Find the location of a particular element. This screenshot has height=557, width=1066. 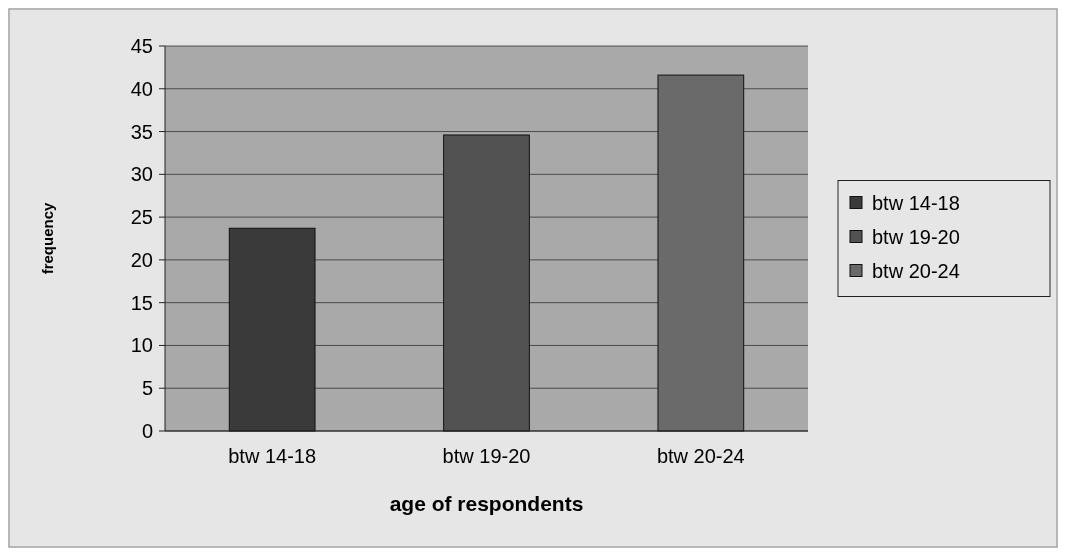

x-axis-title: age of respondents is located at coordinates (486, 503).